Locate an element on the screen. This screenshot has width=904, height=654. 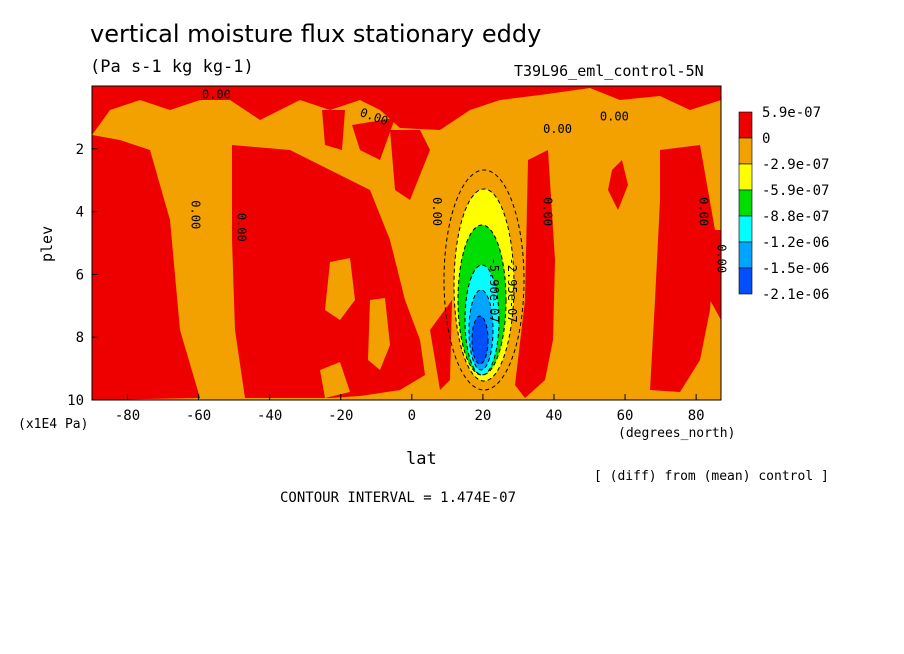
legend-label: 5.9e-07 is located at coordinates (791, 113).